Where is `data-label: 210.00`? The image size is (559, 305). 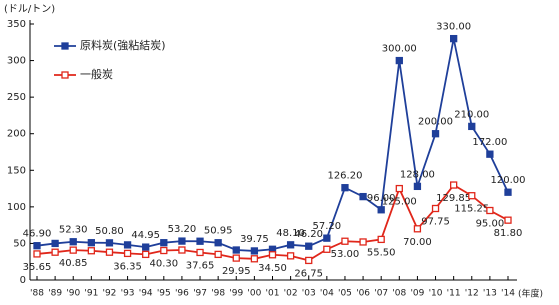
data-label: 210.00 is located at coordinates (471, 114).